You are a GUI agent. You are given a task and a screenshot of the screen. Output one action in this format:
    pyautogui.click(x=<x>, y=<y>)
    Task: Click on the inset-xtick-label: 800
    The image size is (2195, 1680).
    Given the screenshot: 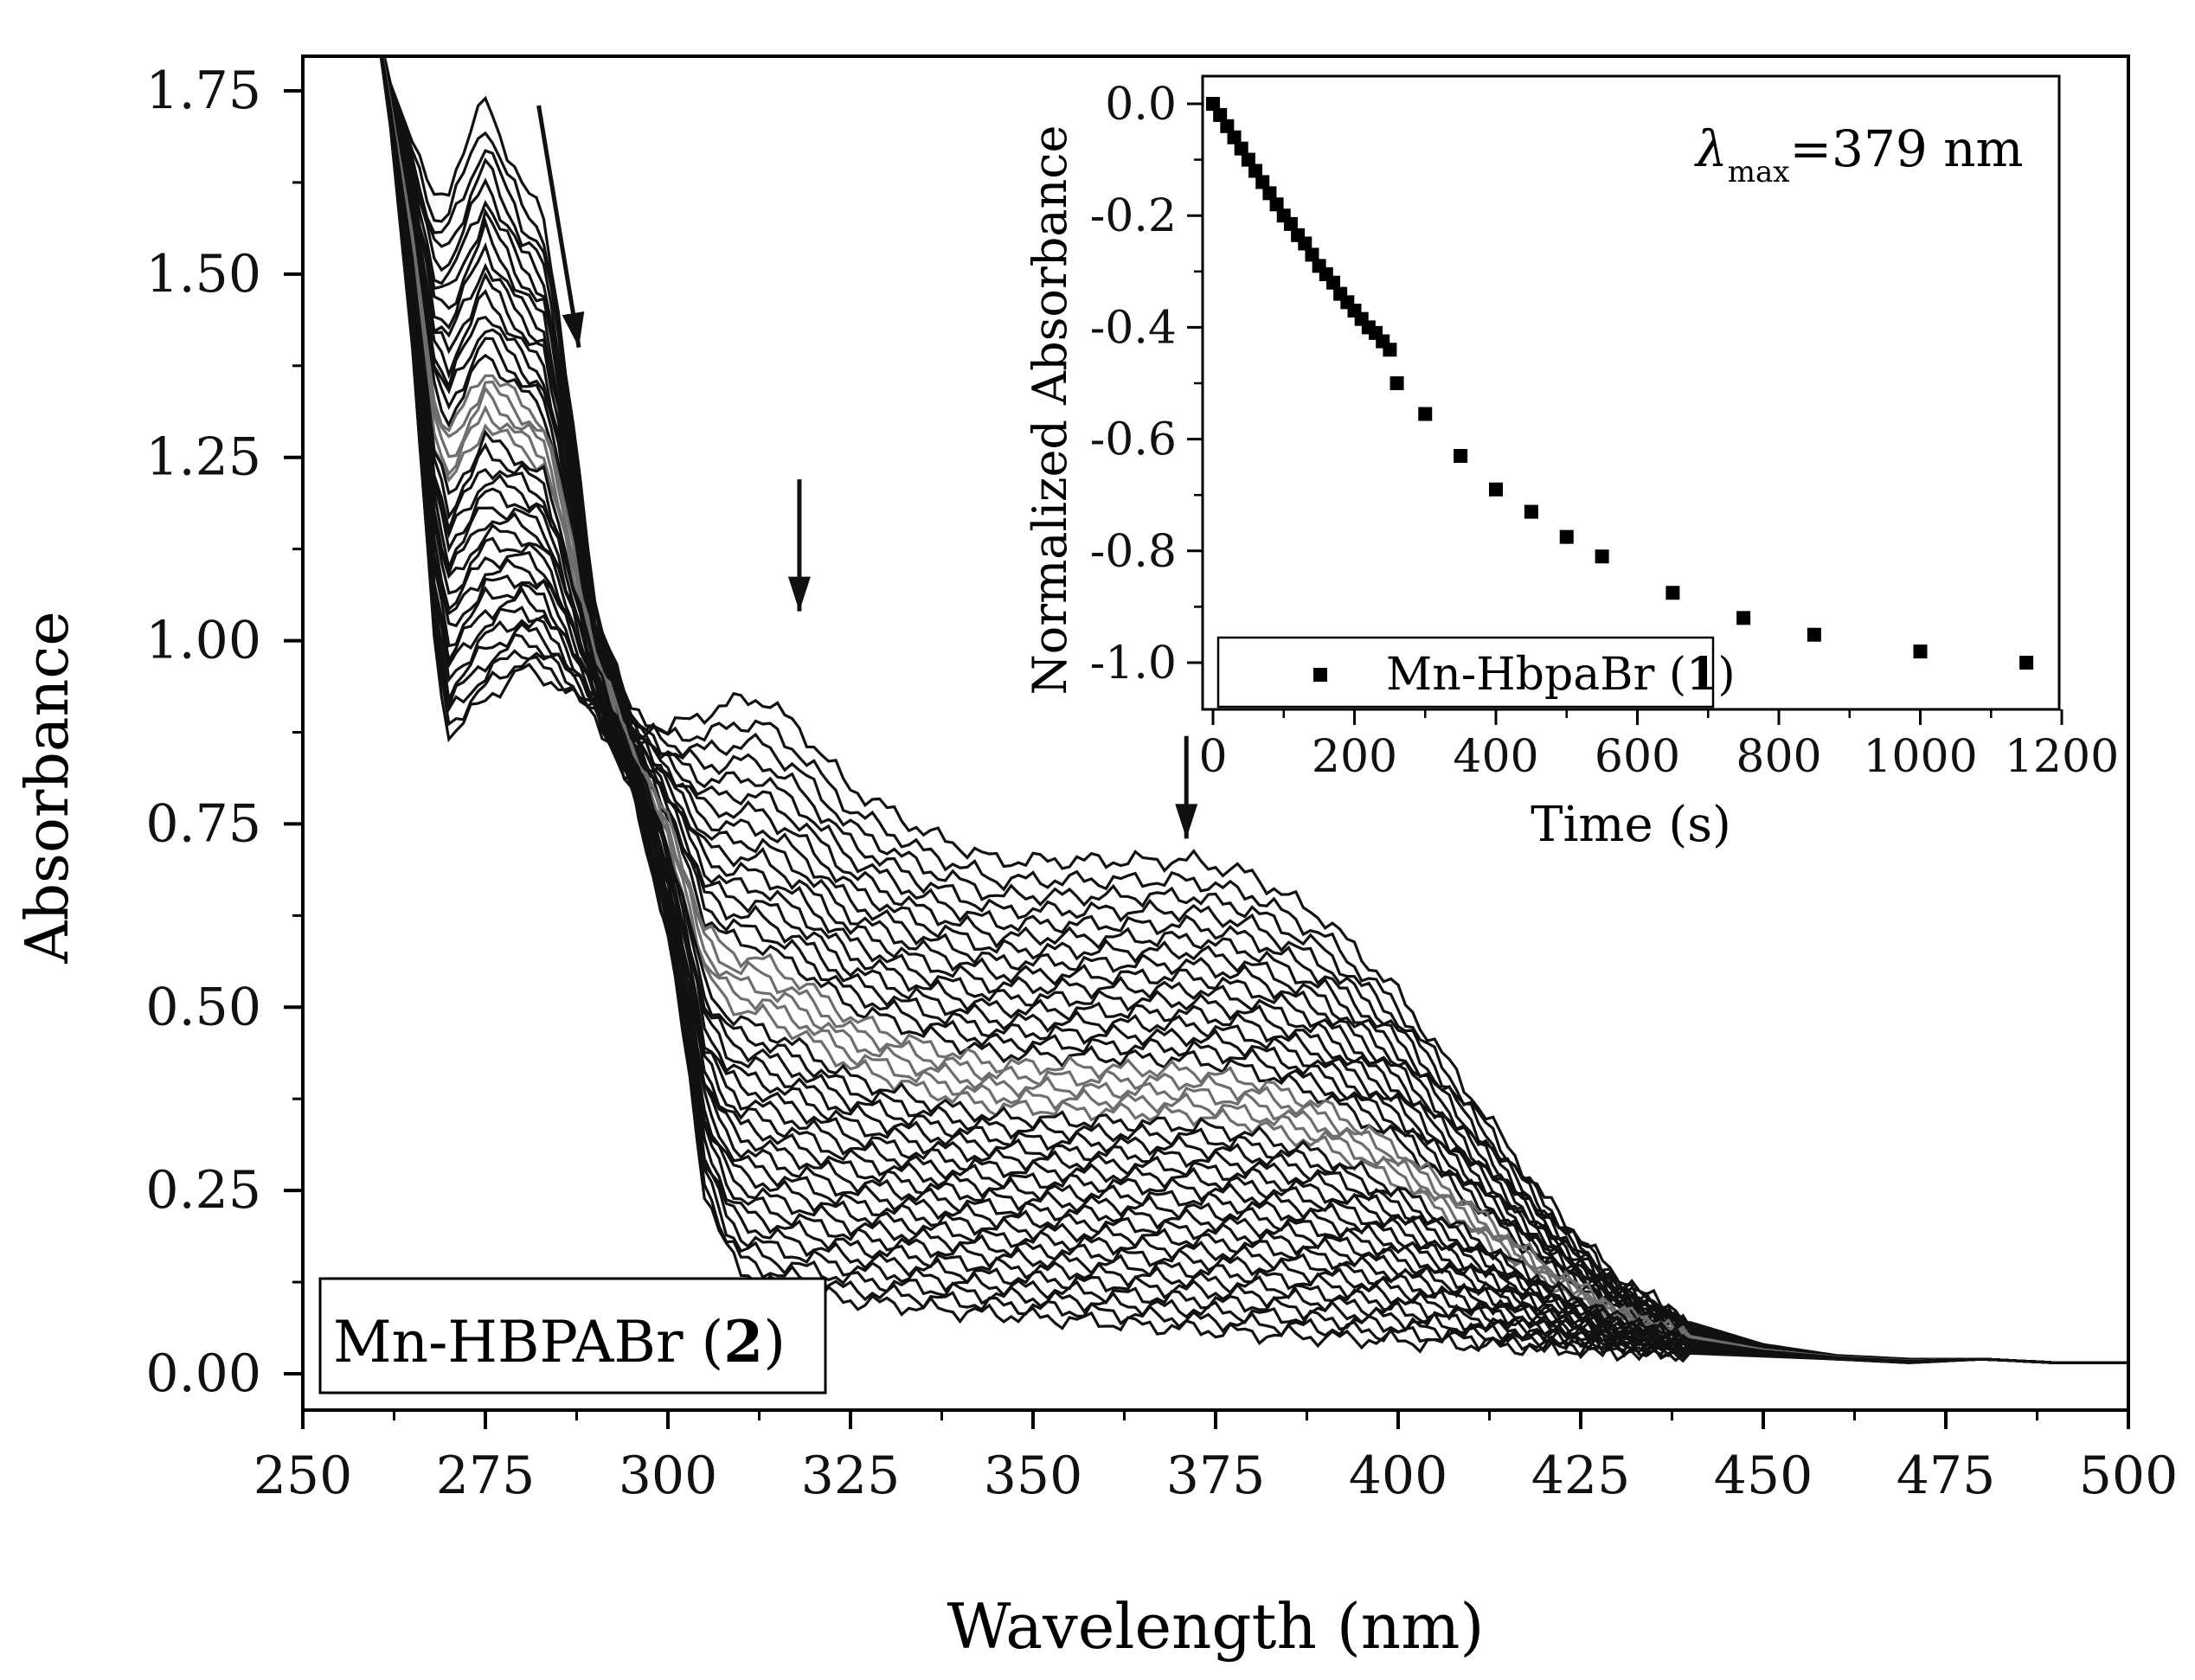 What is the action you would take?
    pyautogui.click(x=1778, y=757)
    